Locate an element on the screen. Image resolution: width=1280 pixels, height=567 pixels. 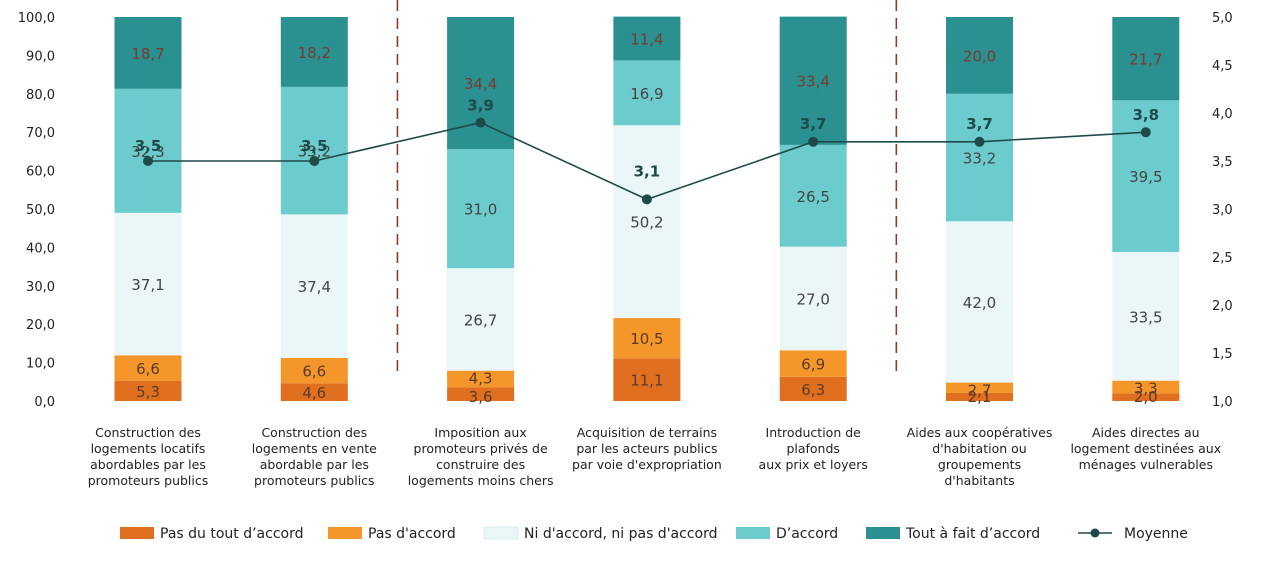
segment-value-label: 6,9 is located at coordinates (813, 365).